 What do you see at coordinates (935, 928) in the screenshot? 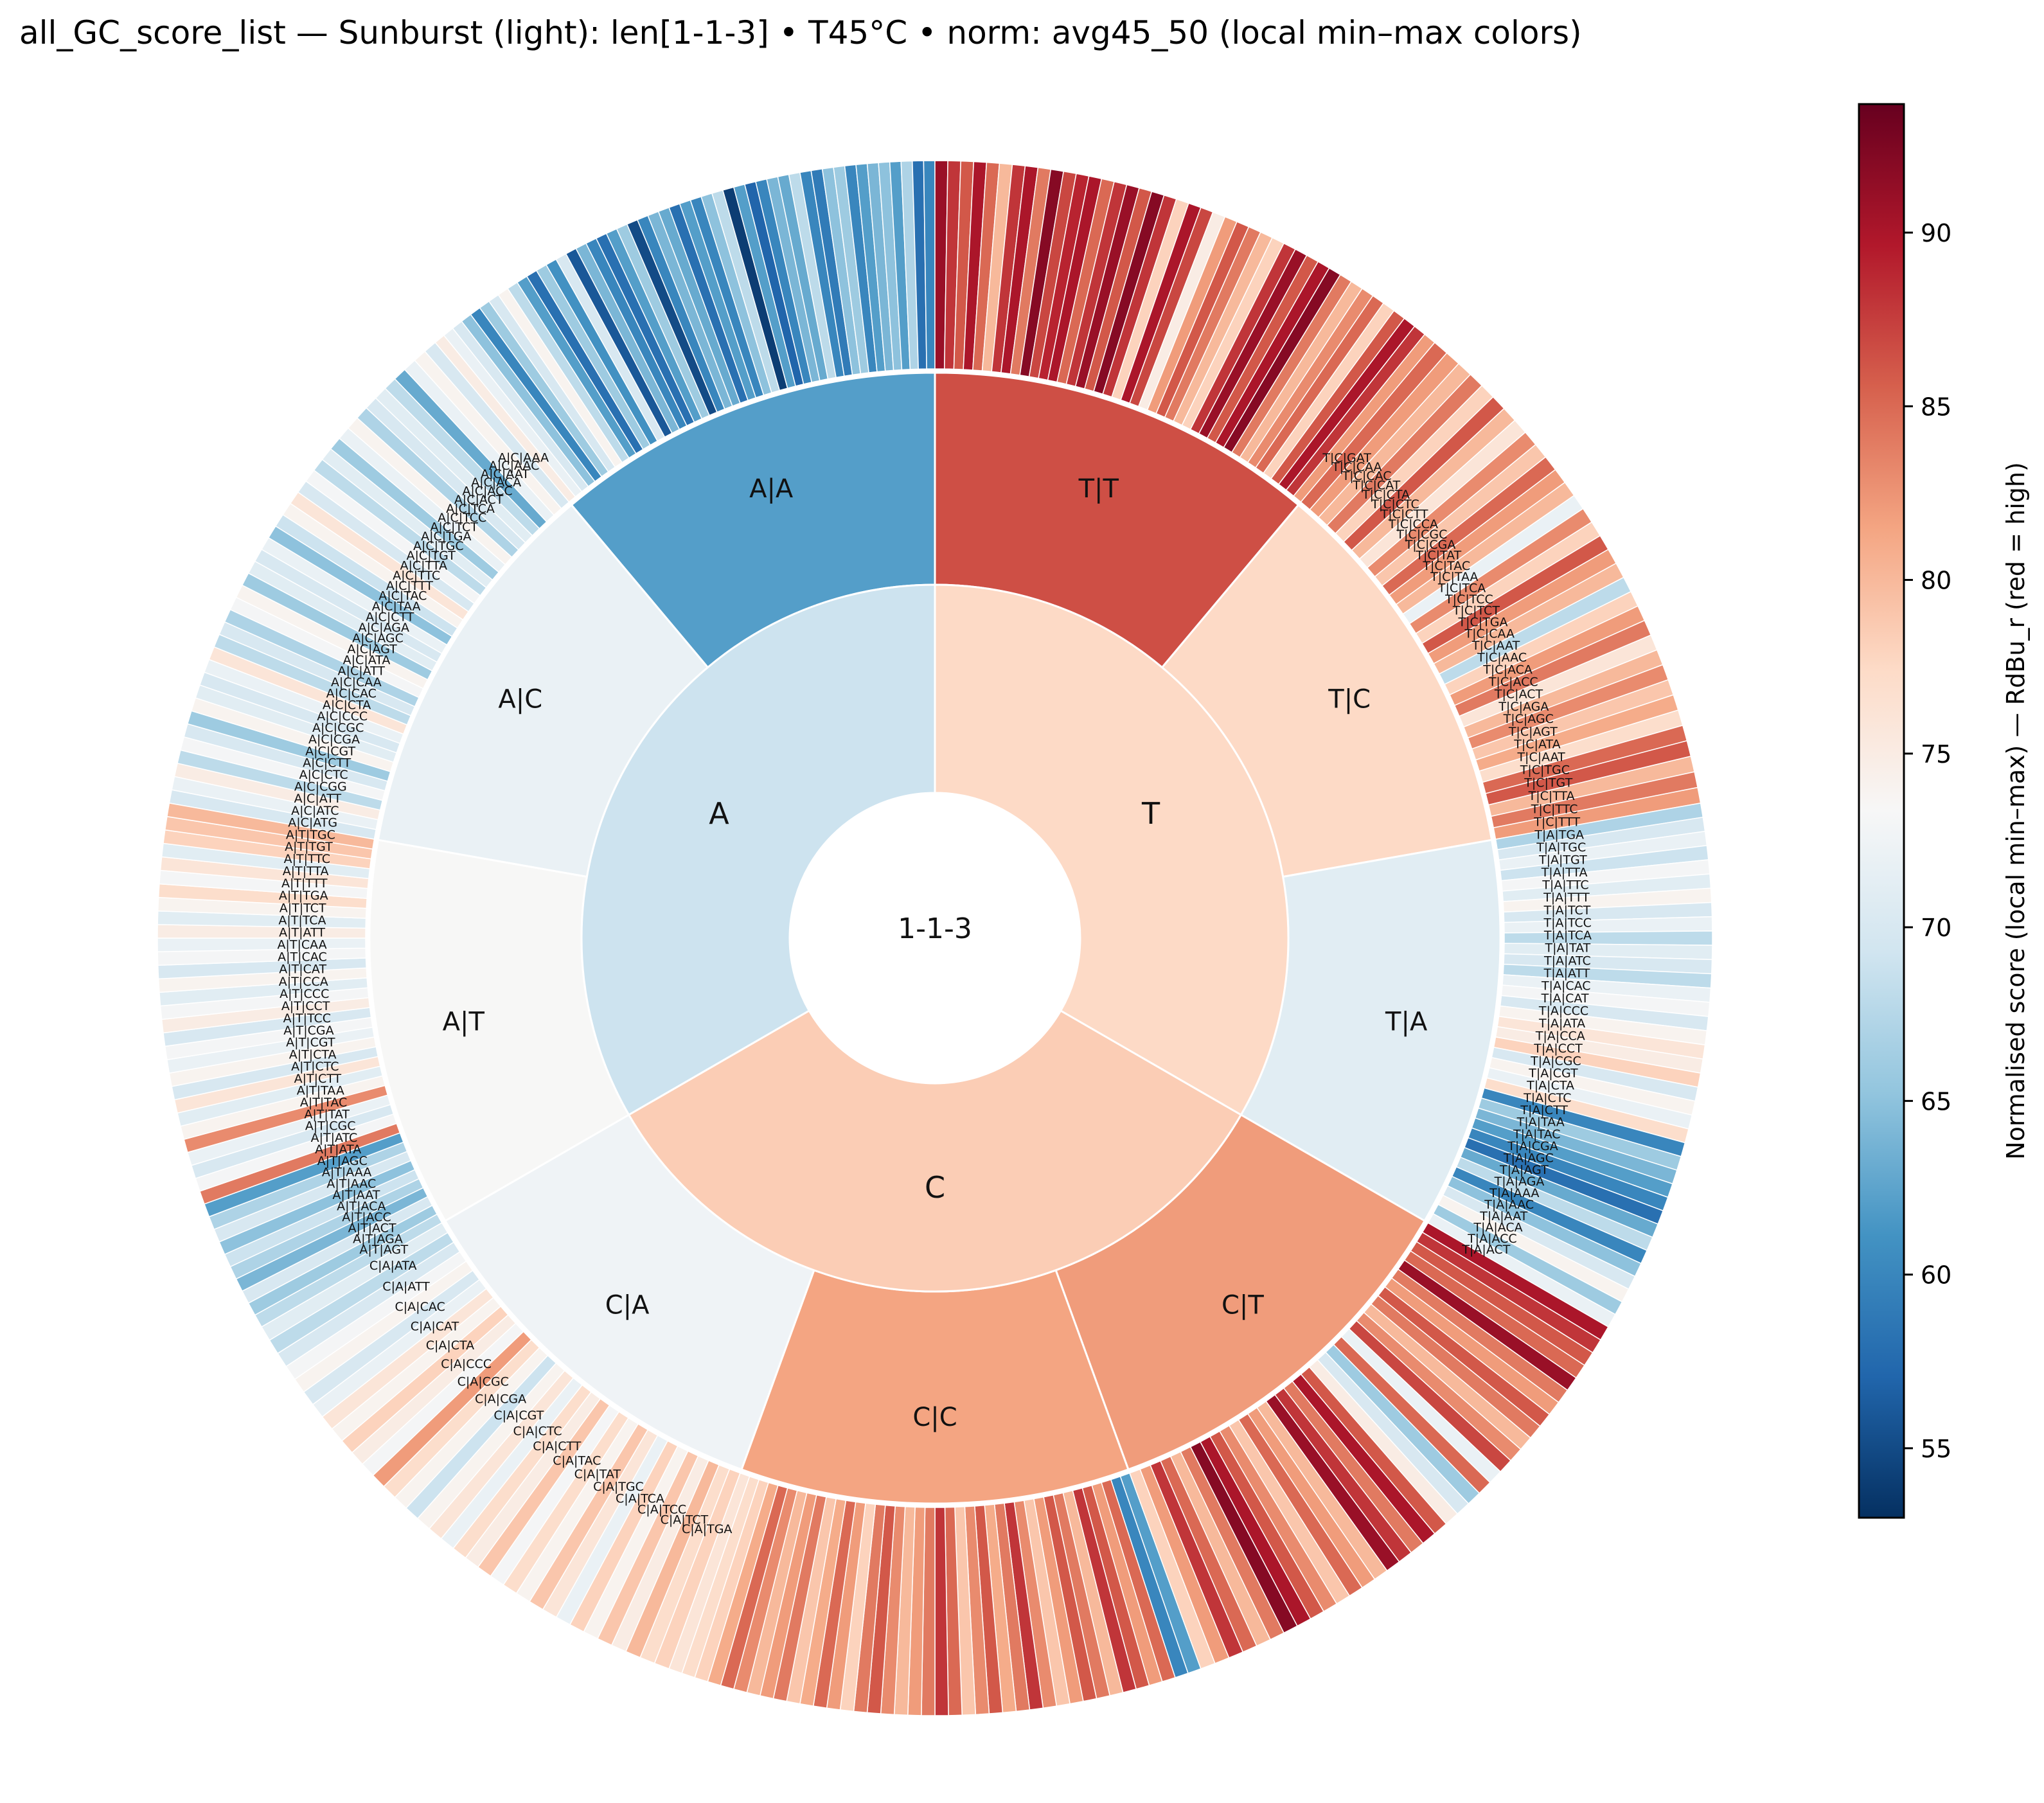
I see `center-label: 1-1-3` at bounding box center [935, 928].